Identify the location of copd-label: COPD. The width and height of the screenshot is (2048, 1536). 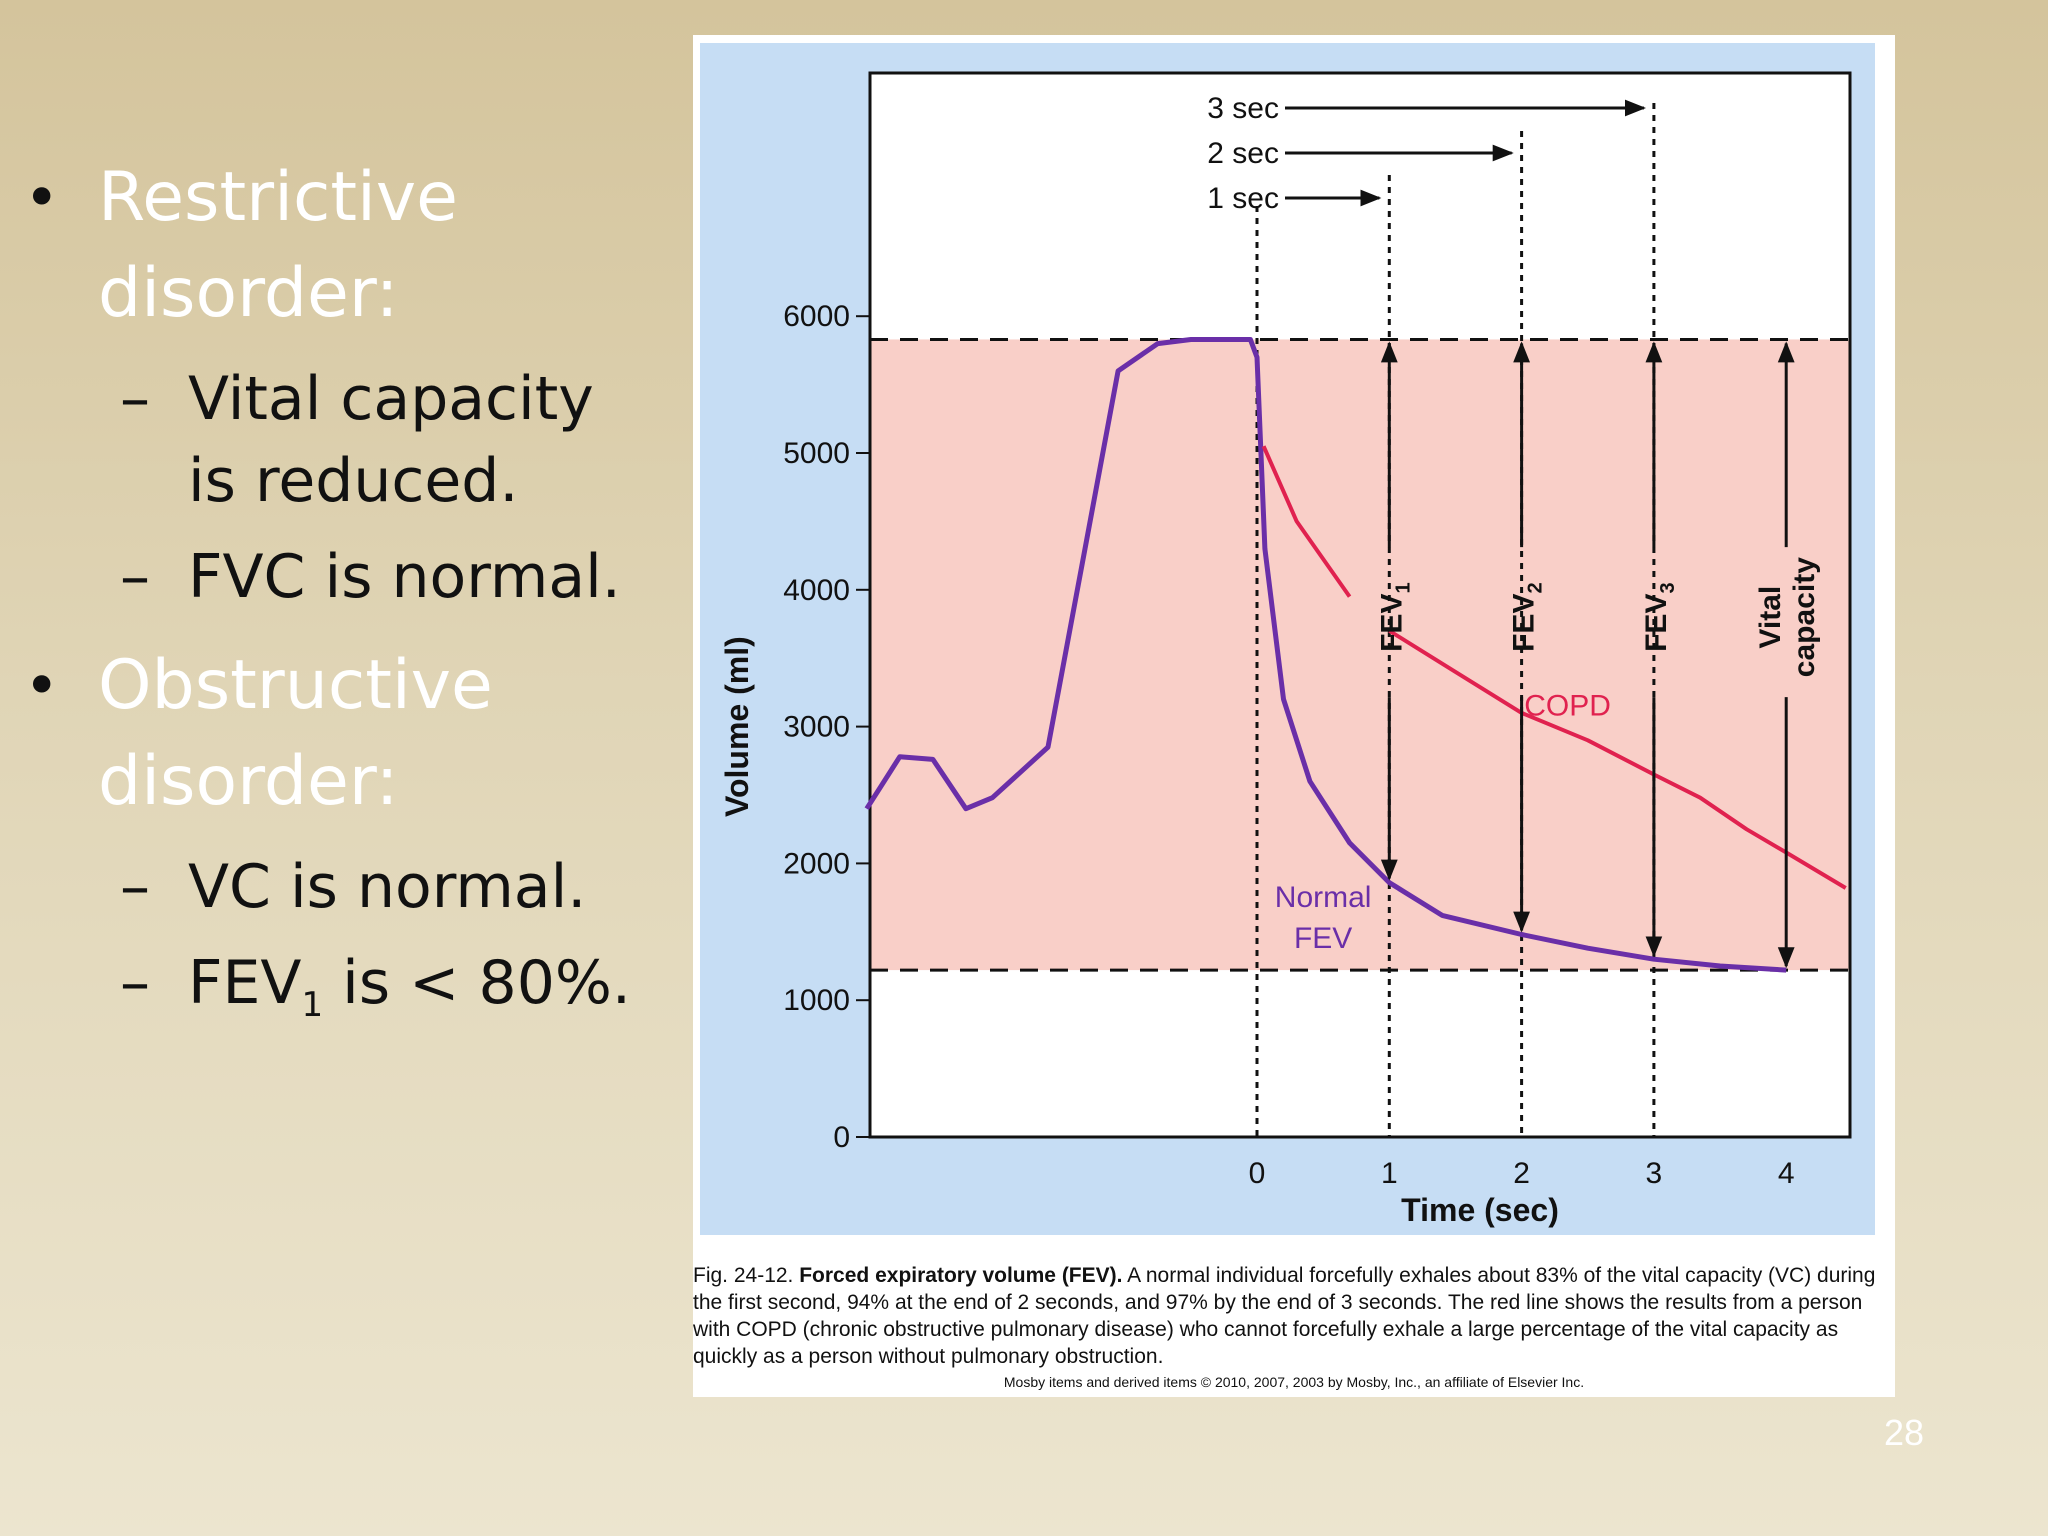
(1567, 706).